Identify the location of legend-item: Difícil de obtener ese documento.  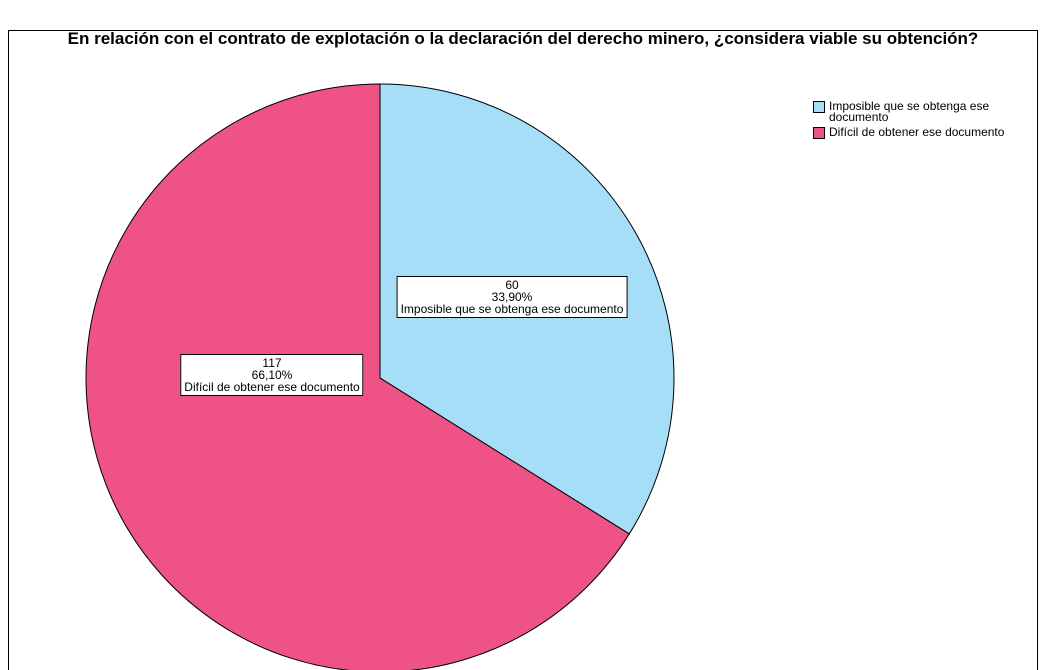
(927, 132).